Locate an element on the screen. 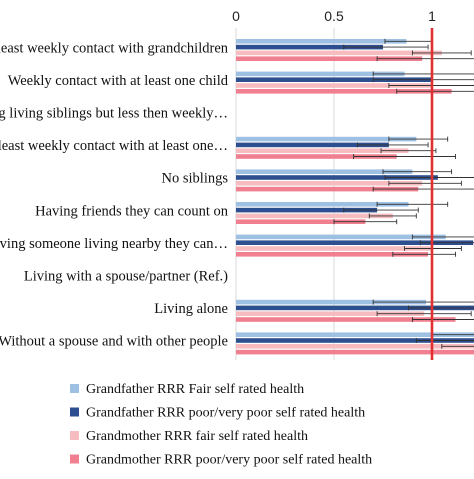 The width and height of the screenshot is (474, 479). category-label: Living with a spouse/partner (Ref.) is located at coordinates (126, 277).